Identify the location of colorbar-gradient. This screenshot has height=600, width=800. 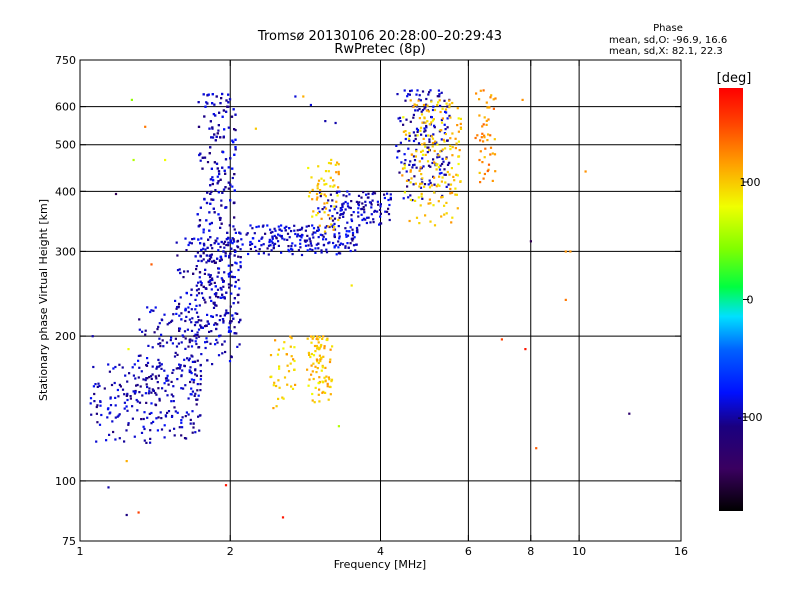
(731, 299).